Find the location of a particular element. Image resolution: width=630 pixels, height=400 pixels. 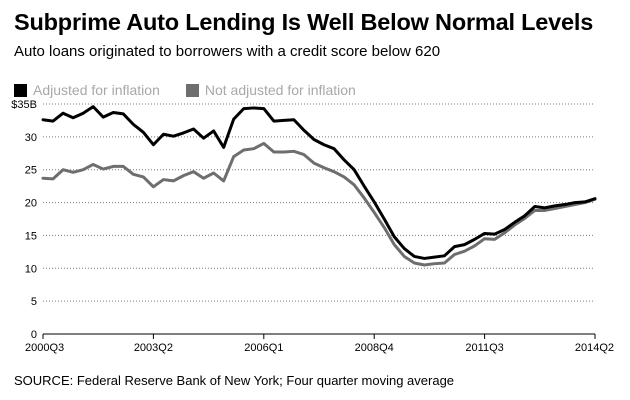

axis-layer is located at coordinates (319, 336).